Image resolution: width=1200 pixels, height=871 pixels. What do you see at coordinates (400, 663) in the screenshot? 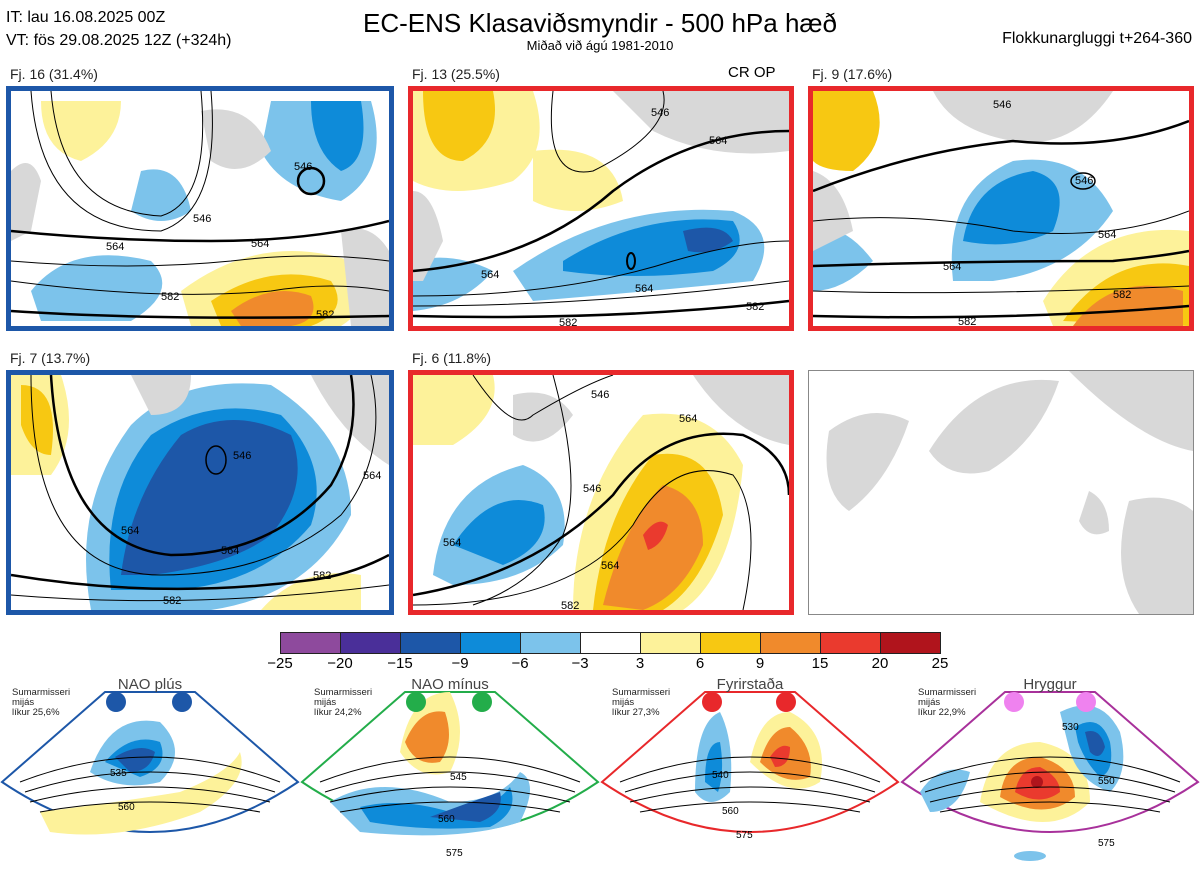
I see `colorbar-tick-label: −15` at bounding box center [400, 663].